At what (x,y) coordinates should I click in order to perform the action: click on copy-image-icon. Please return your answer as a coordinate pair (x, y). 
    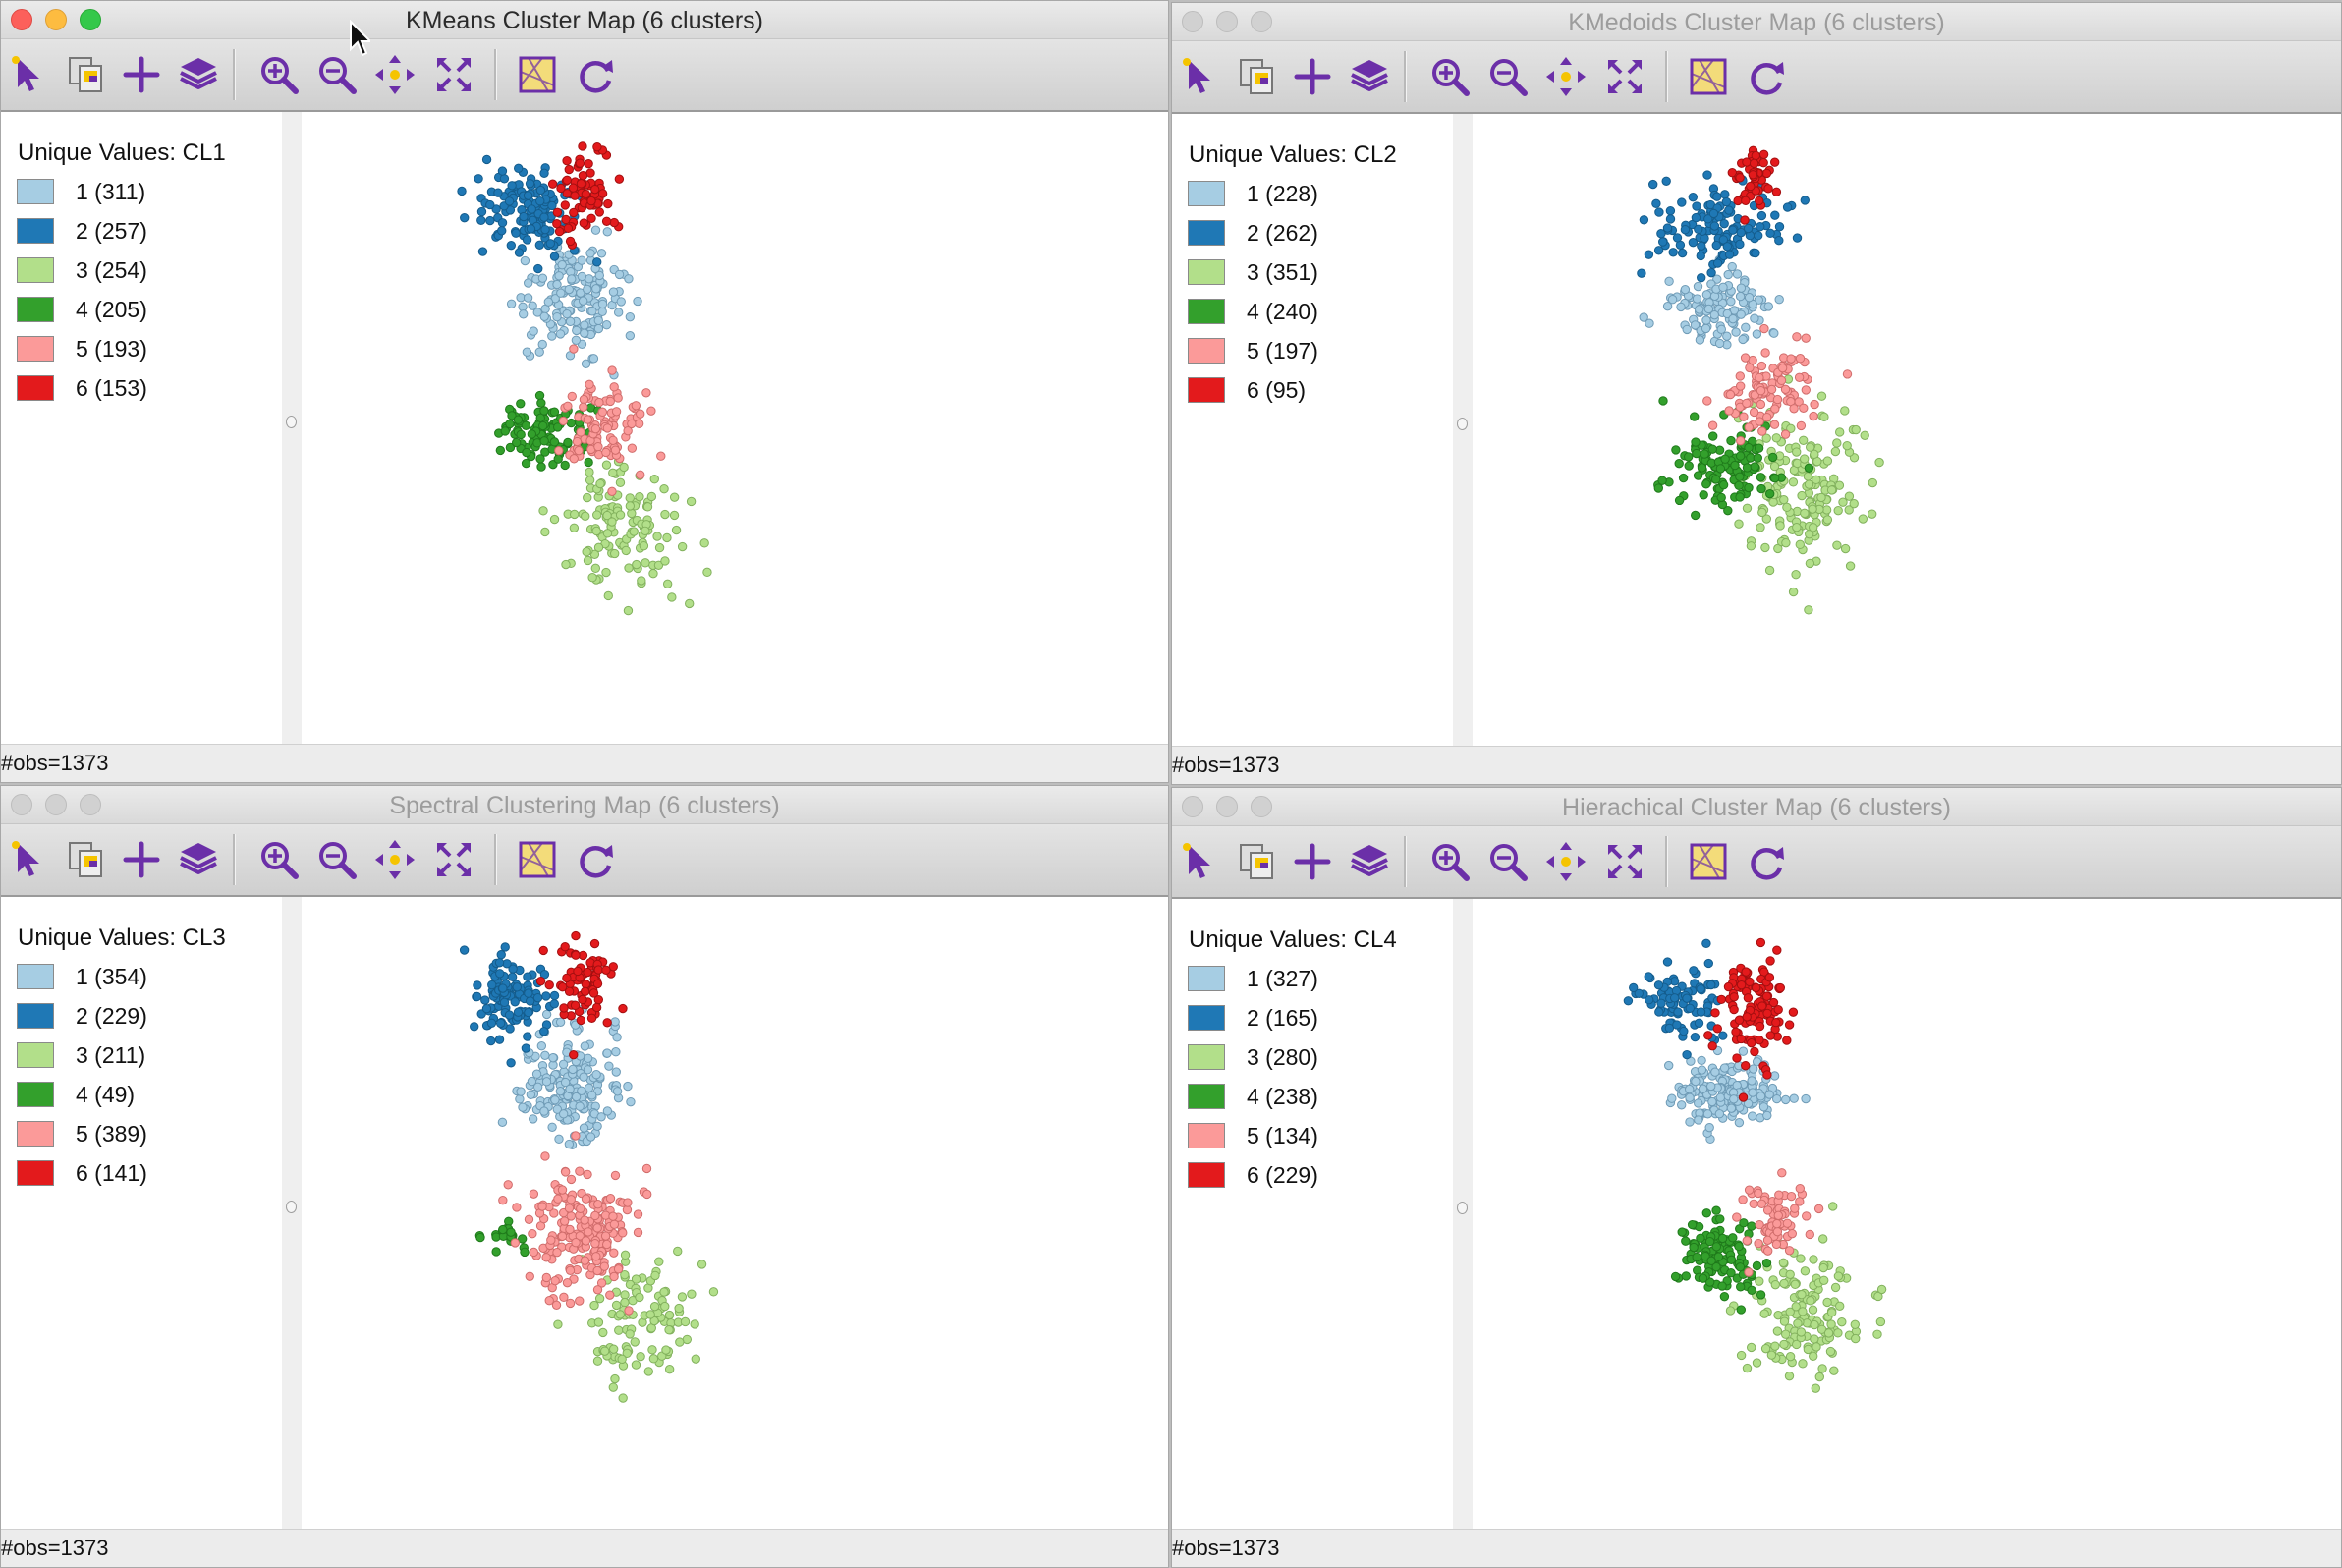
    Looking at the image, I should click on (1256, 861).